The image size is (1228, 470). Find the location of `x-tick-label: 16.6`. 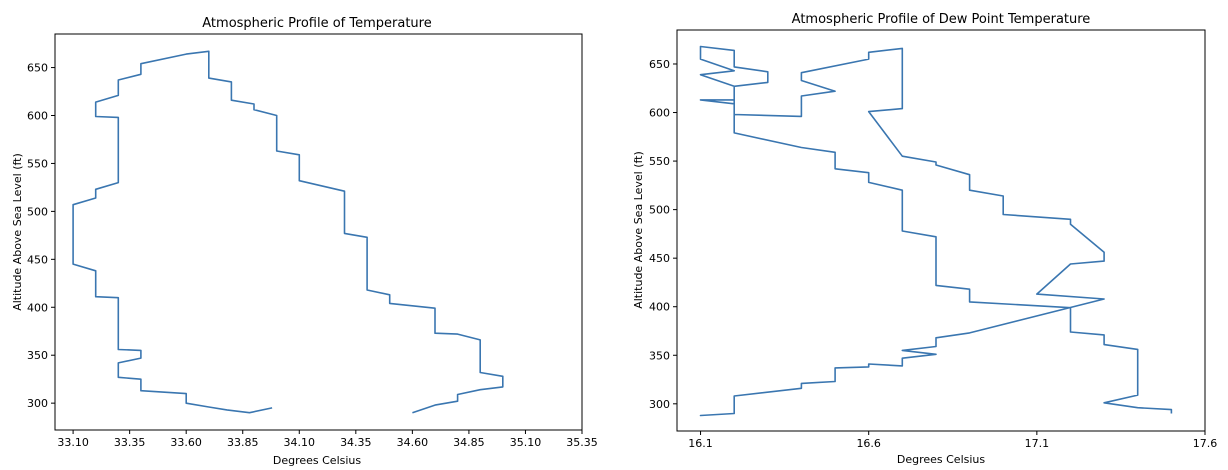

x-tick-label: 16.6 is located at coordinates (868, 443).